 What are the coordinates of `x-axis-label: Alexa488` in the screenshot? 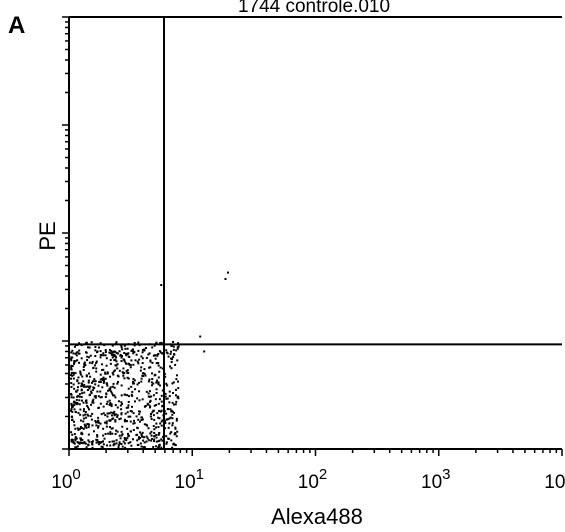 It's located at (317, 516).